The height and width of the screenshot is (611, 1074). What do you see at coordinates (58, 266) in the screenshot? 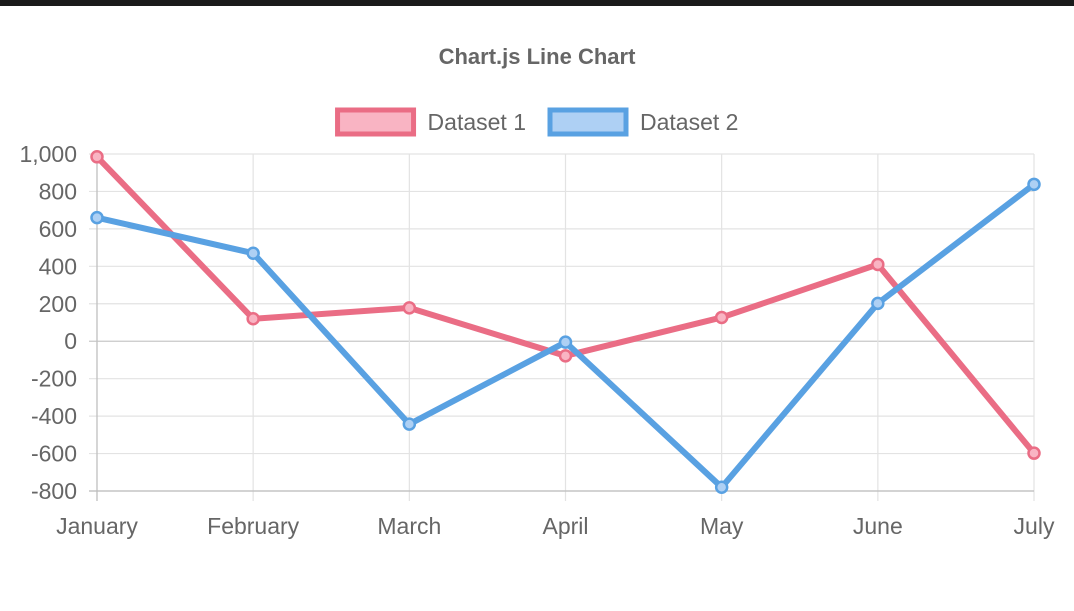
I see `y-tick-label: 400` at bounding box center [58, 266].